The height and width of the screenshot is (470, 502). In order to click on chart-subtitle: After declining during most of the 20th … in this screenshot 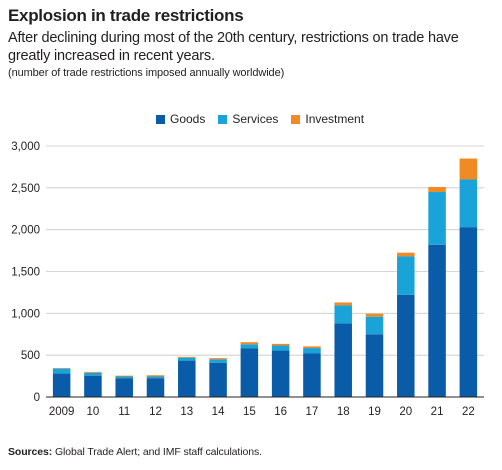, I will do `click(233, 47)`.